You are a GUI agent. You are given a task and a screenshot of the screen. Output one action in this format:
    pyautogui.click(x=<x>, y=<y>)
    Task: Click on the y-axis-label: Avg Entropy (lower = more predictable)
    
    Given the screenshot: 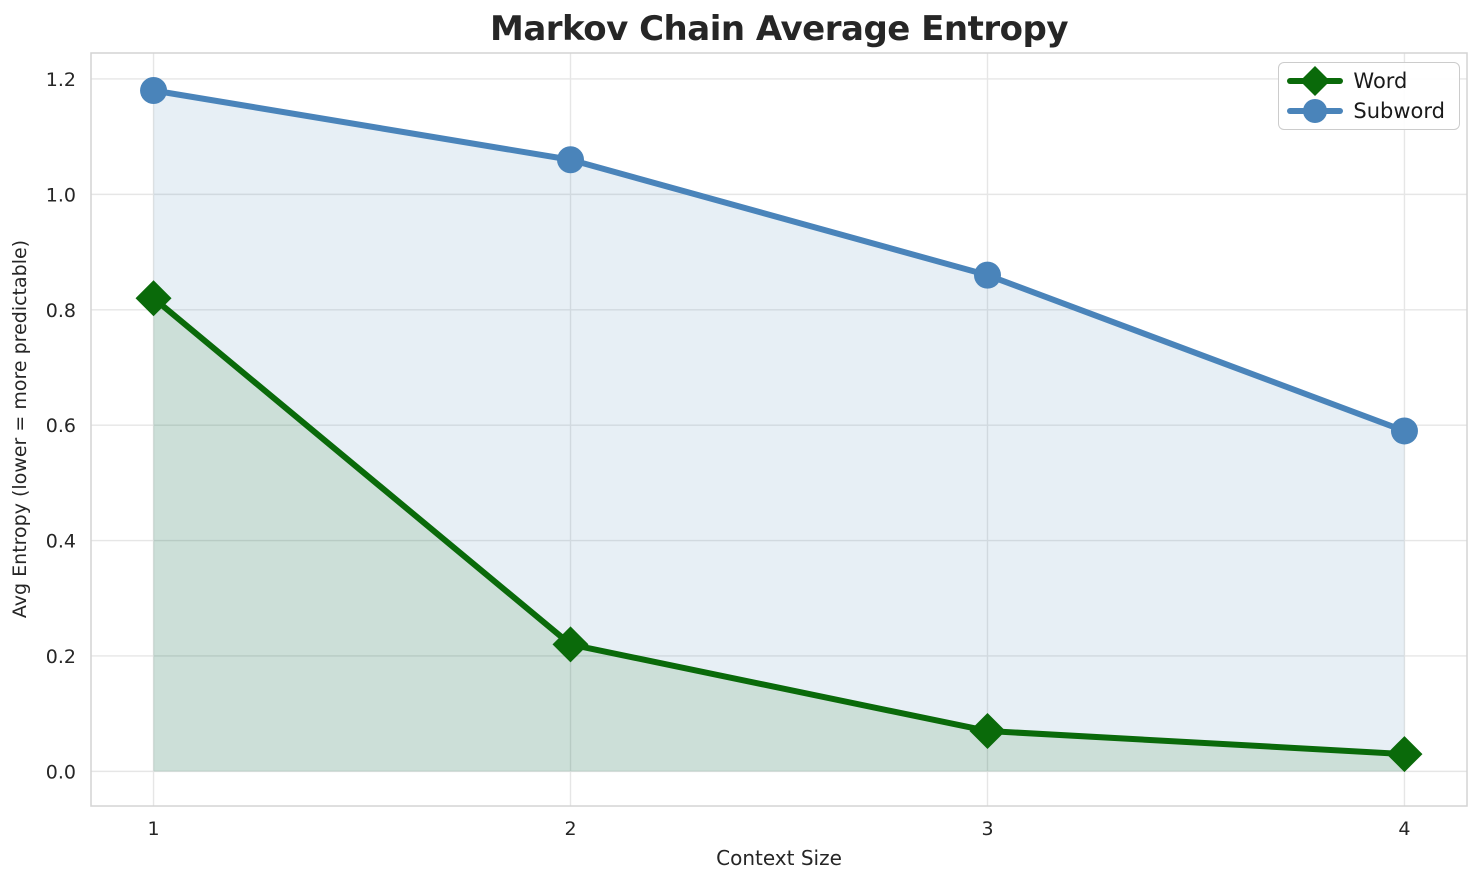 What is the action you would take?
    pyautogui.click(x=20, y=429)
    